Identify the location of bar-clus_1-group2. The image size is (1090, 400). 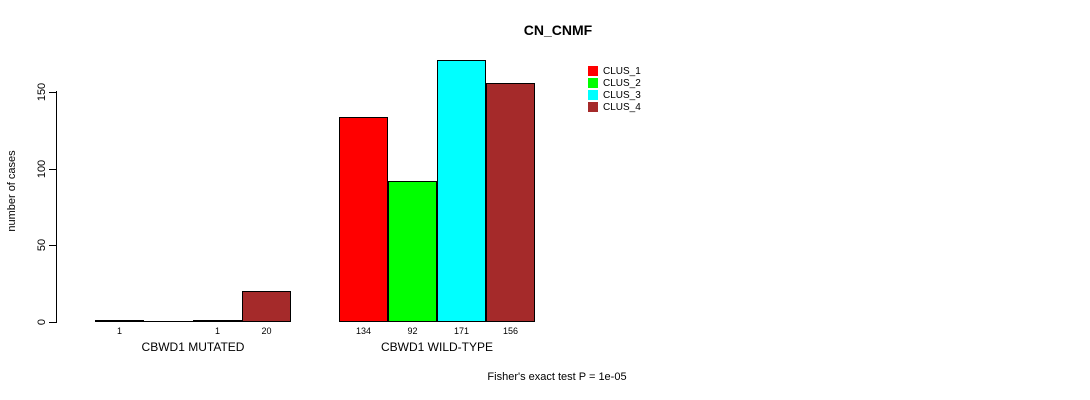
(363, 219).